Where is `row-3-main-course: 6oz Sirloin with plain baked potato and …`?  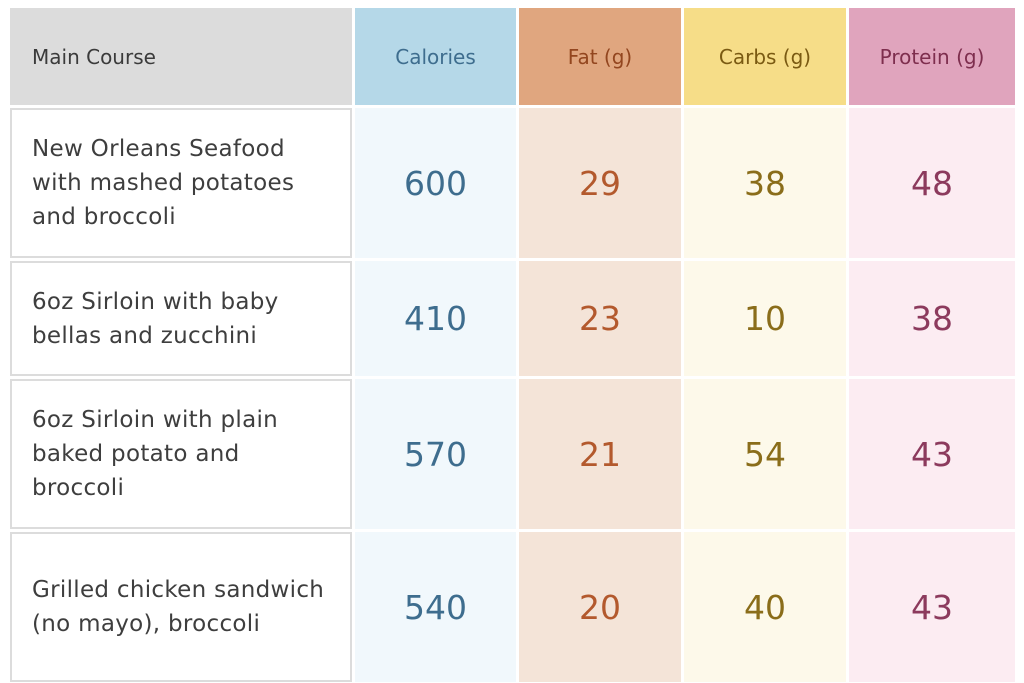
row-3-main-course: 6oz Sirloin with plain baked potato and … is located at coordinates (181, 454).